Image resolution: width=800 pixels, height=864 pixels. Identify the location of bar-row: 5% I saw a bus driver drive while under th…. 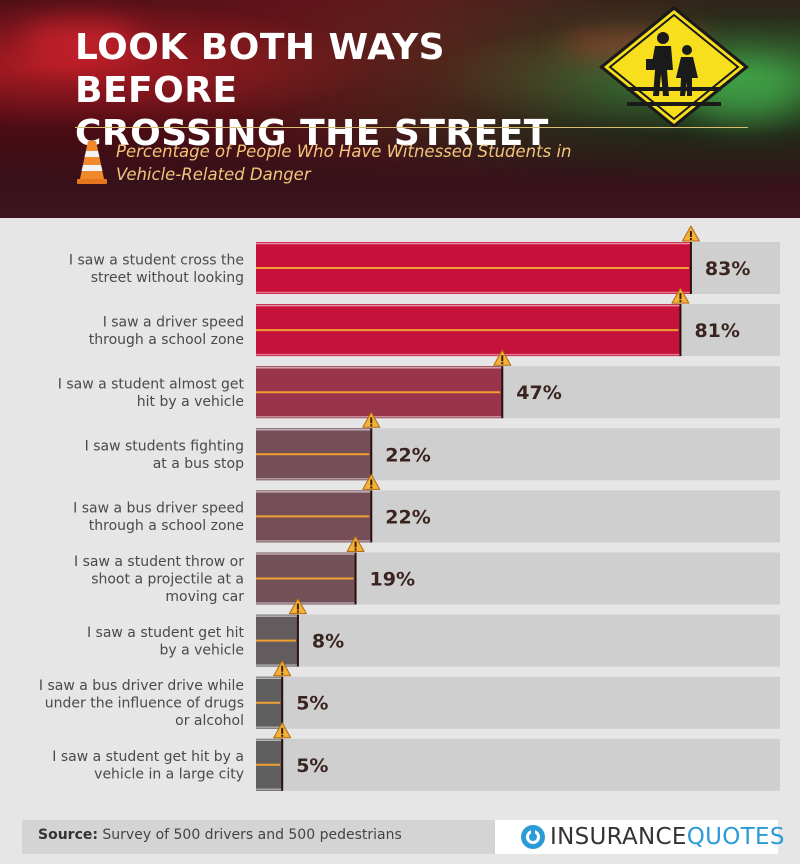
(409, 694).